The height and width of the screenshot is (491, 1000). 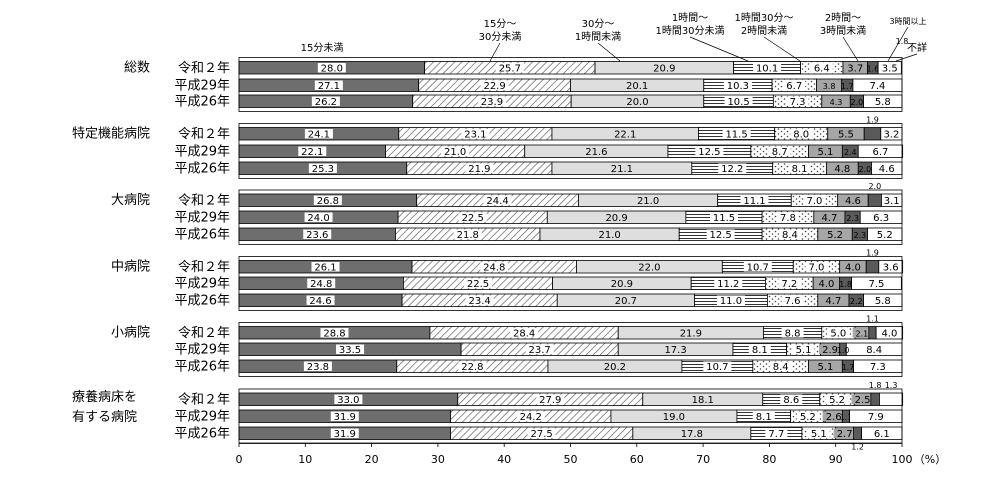 I want to click on value-label: 27.9, so click(x=550, y=400).